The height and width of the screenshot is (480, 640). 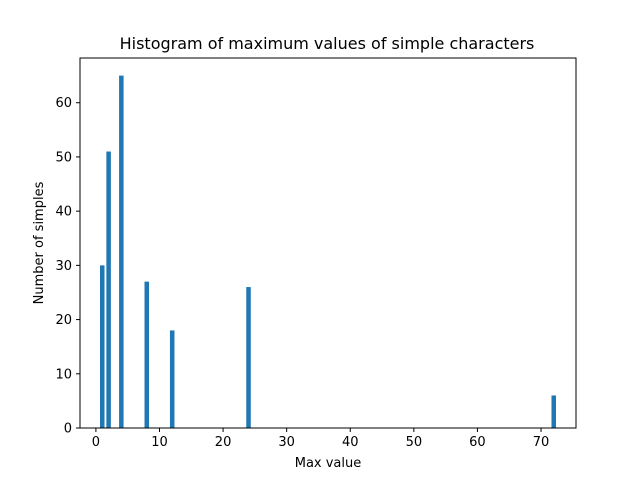 What do you see at coordinates (477, 442) in the screenshot?
I see `x-tick-label: 60` at bounding box center [477, 442].